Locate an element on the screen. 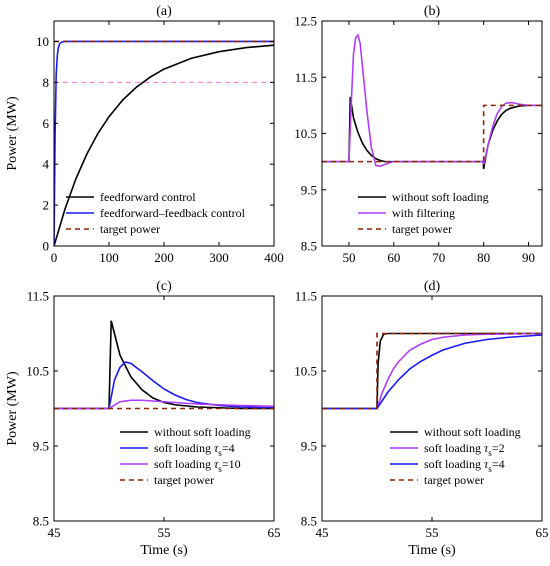 The width and height of the screenshot is (550, 566). series-feedforward-control is located at coordinates (164, 145).